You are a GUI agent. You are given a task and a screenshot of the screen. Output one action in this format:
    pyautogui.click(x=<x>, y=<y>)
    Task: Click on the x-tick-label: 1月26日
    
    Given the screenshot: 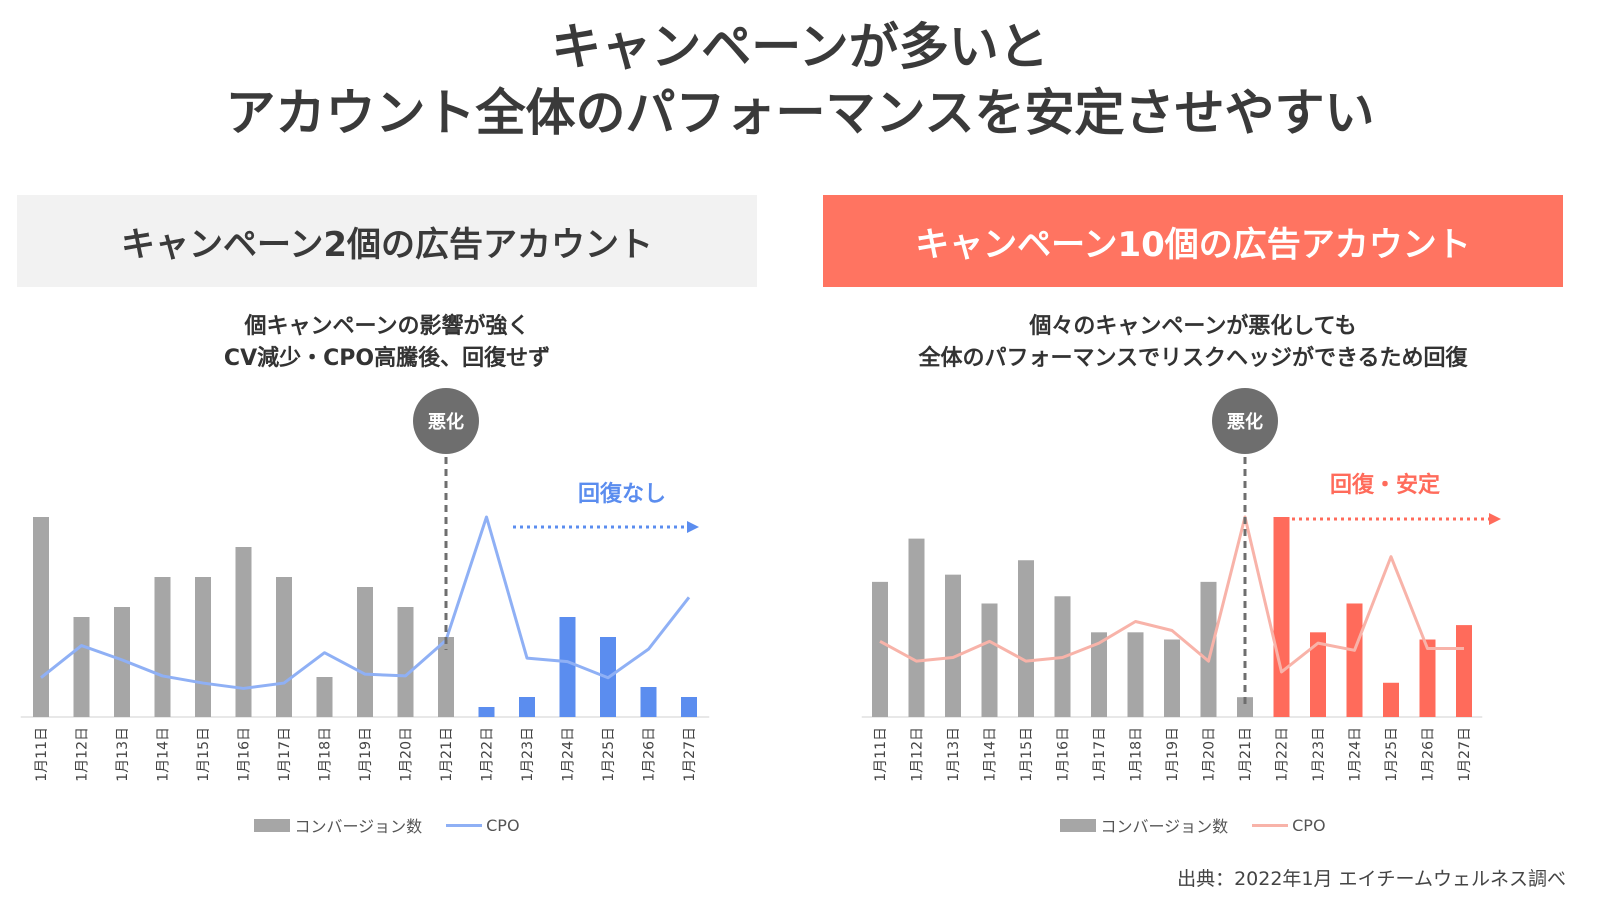 What is the action you would take?
    pyautogui.click(x=650, y=754)
    